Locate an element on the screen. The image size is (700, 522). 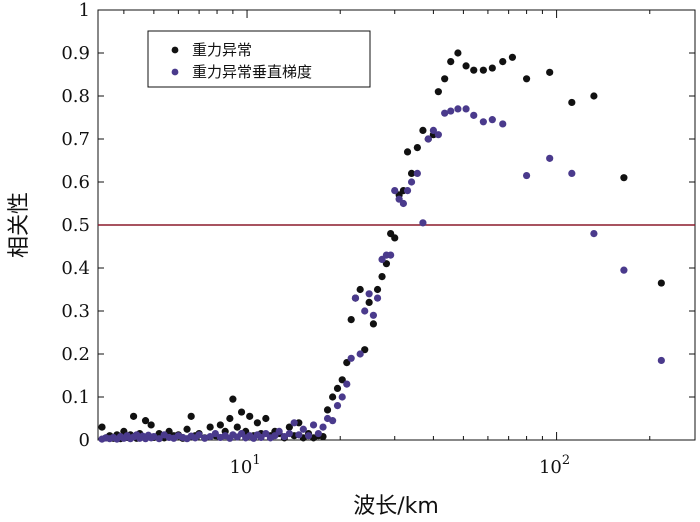
y-tick-label: 0.3 is located at coordinates (75, 311).